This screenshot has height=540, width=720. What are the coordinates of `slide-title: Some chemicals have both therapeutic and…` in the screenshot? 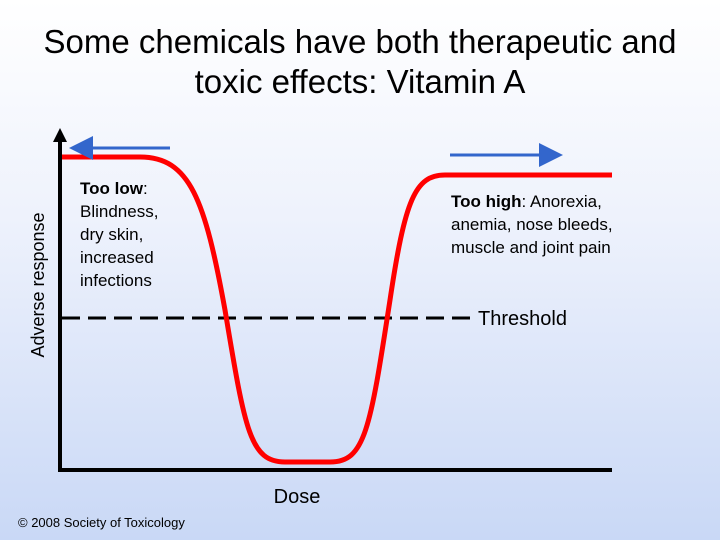 It's located at (360, 61).